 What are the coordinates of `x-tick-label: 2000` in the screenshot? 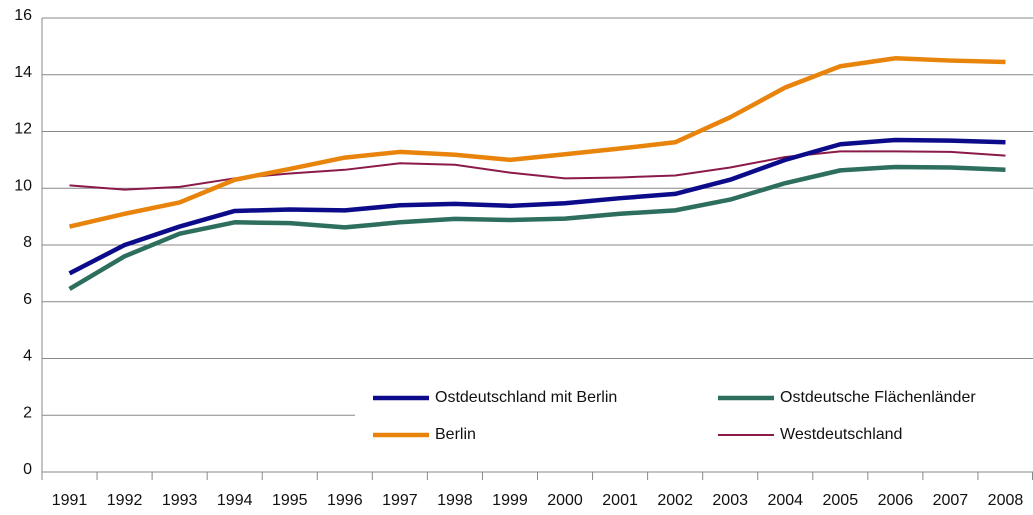 It's located at (565, 500).